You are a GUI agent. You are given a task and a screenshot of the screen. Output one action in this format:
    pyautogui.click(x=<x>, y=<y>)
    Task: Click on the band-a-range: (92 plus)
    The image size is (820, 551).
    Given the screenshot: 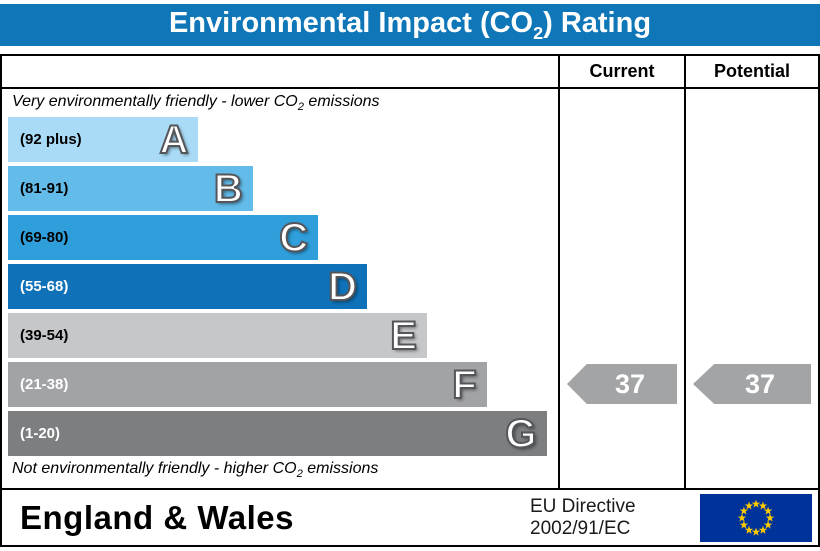 What is the action you would take?
    pyautogui.click(x=51, y=139)
    